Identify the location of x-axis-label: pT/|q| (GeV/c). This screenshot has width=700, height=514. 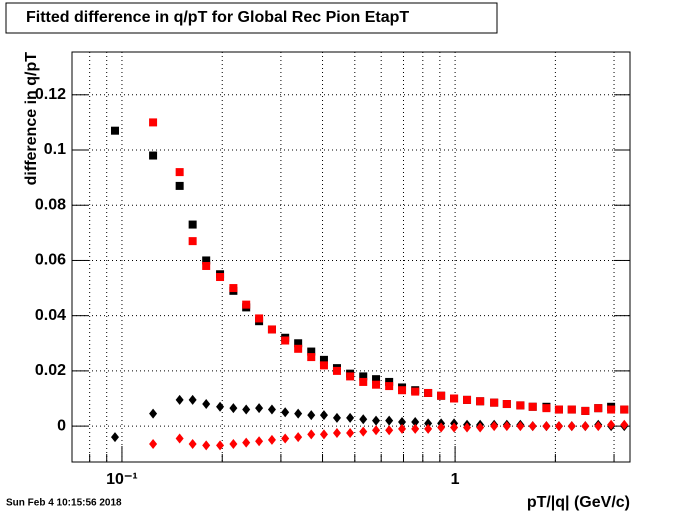
(578, 502).